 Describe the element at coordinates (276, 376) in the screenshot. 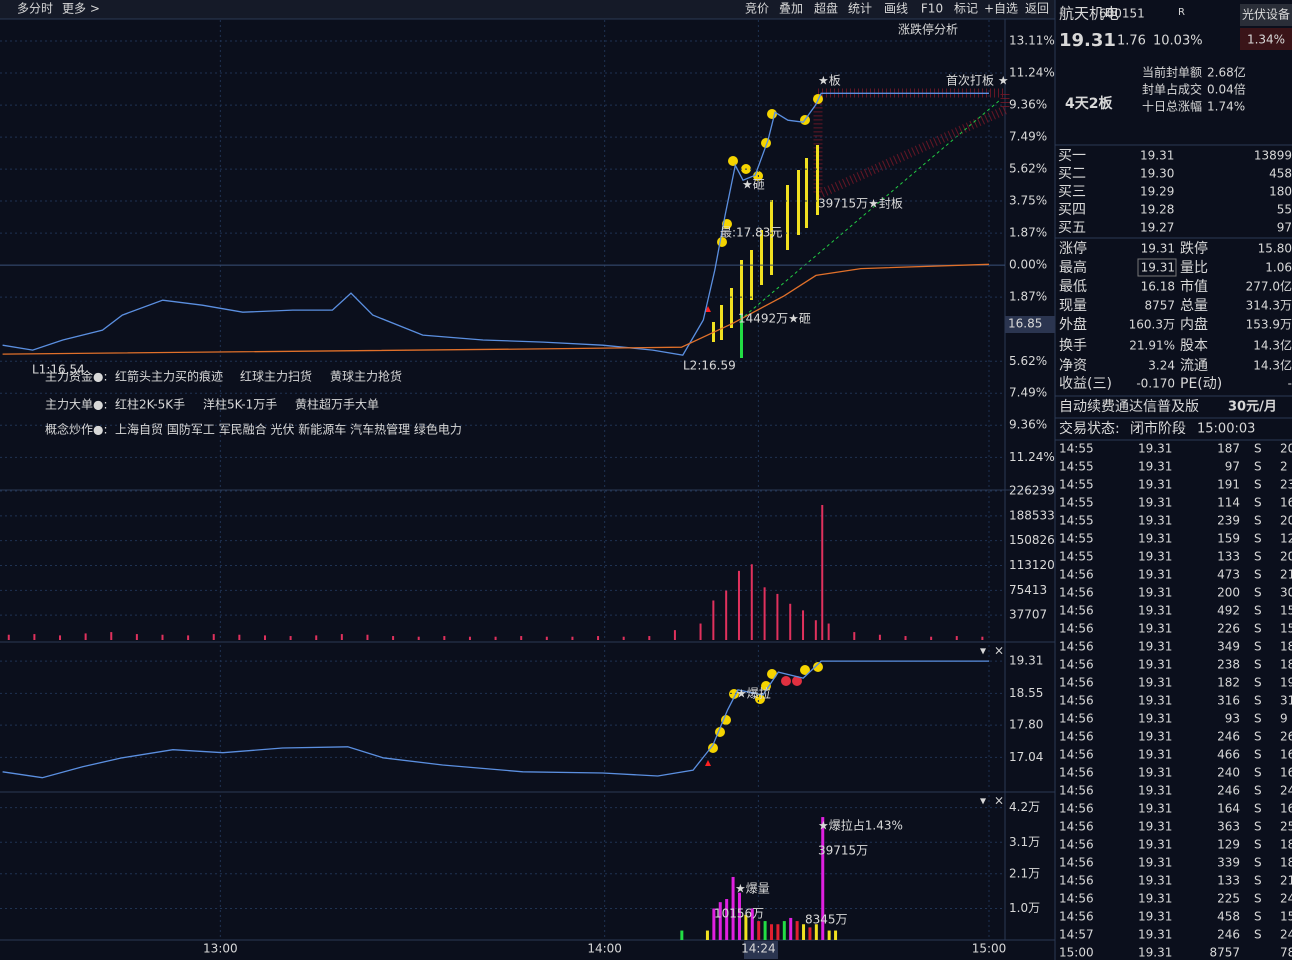

I see `legend-item: 红球主力扫货` at that location.